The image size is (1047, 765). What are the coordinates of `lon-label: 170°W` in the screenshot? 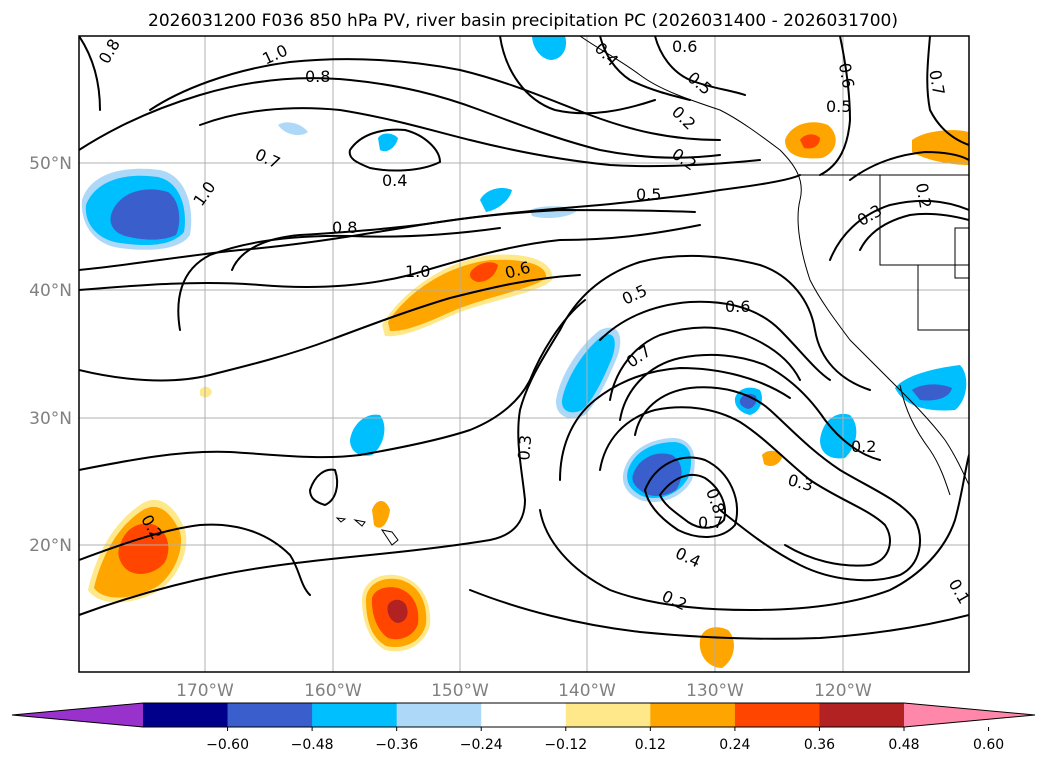 It's located at (205, 691).